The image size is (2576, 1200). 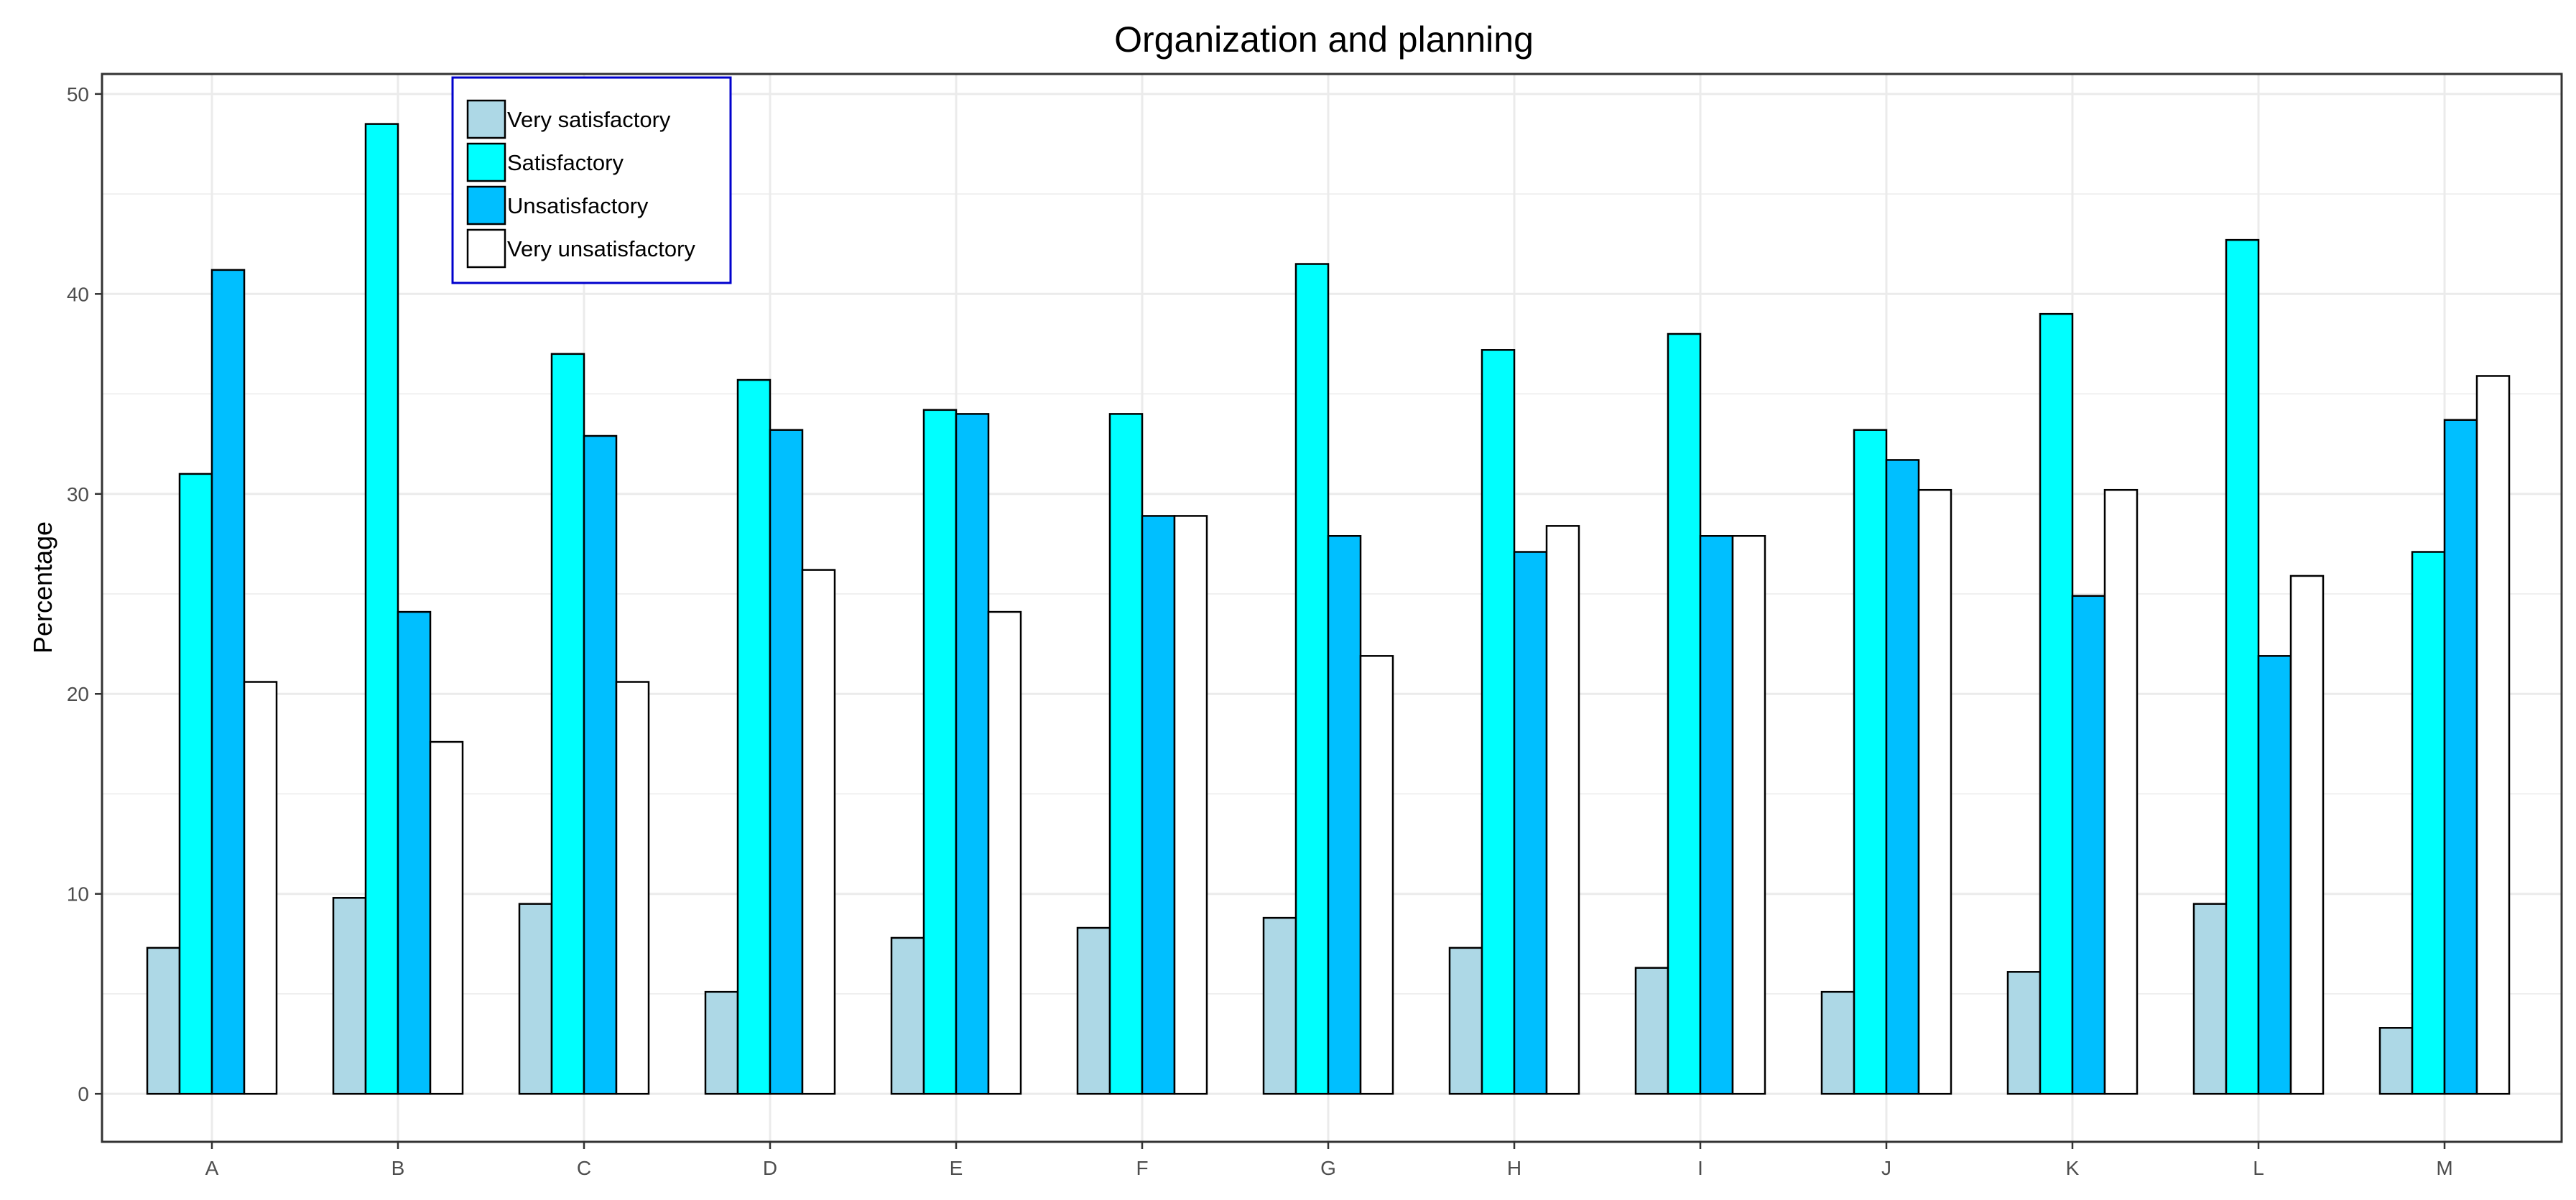 What do you see at coordinates (260, 888) in the screenshot?
I see `bar-A-very-unsatisfactory` at bounding box center [260, 888].